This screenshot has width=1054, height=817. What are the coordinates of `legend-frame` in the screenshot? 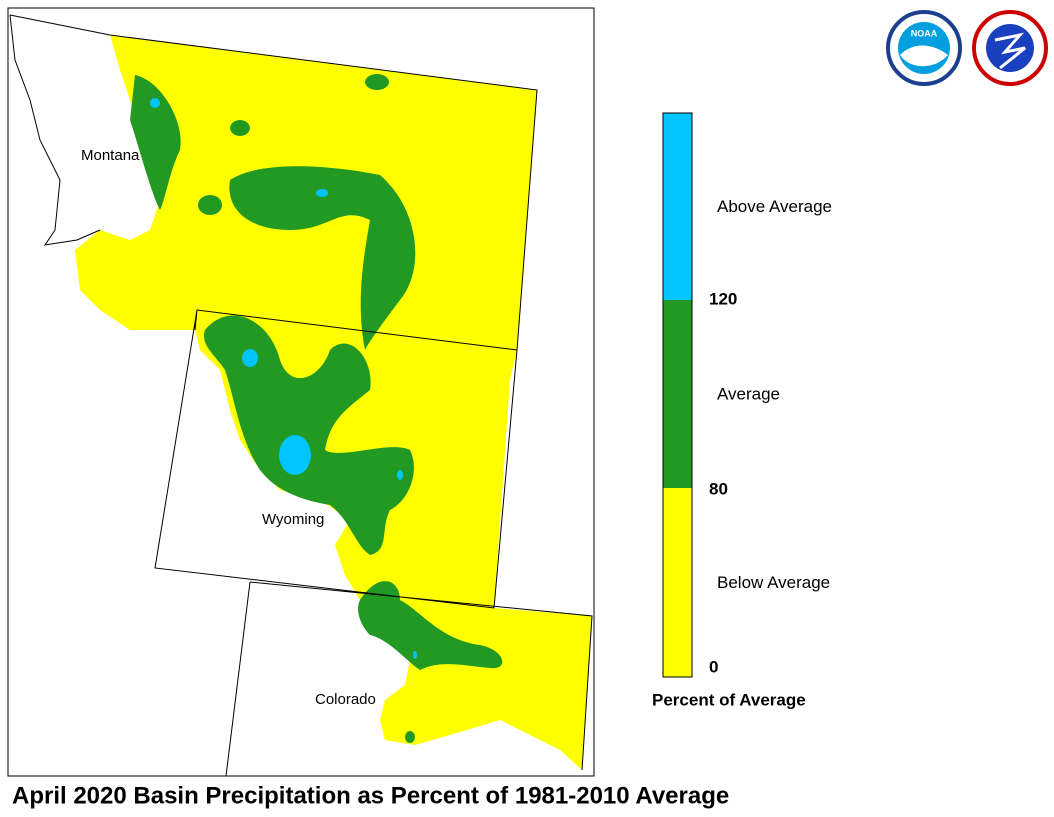 It's located at (677, 395).